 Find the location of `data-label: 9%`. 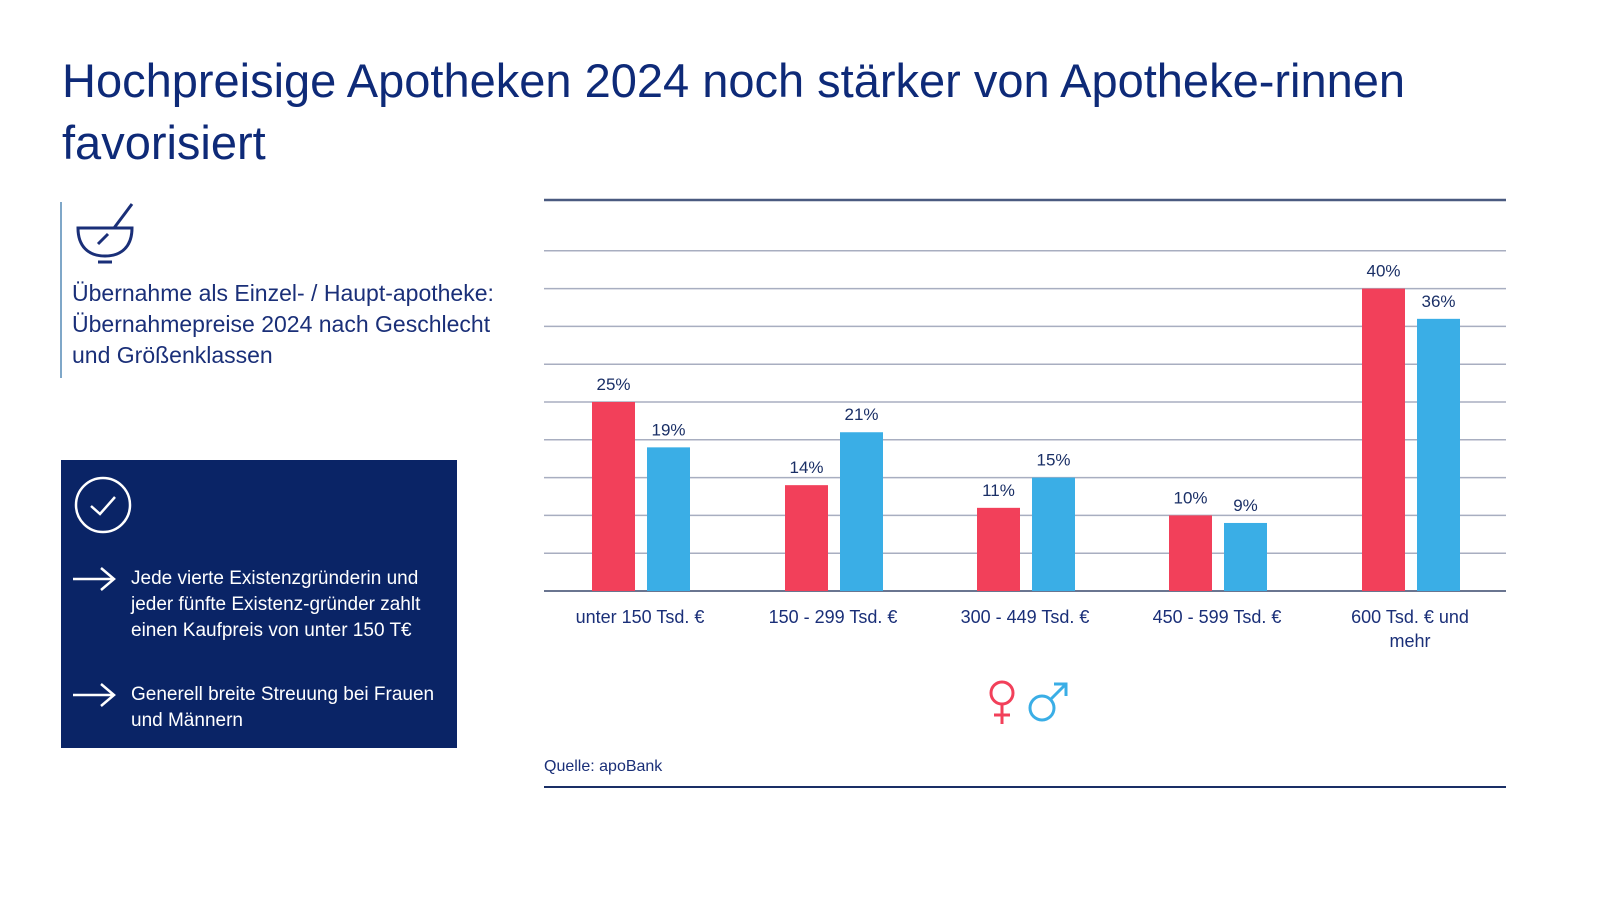

data-label: 9% is located at coordinates (1245, 505).